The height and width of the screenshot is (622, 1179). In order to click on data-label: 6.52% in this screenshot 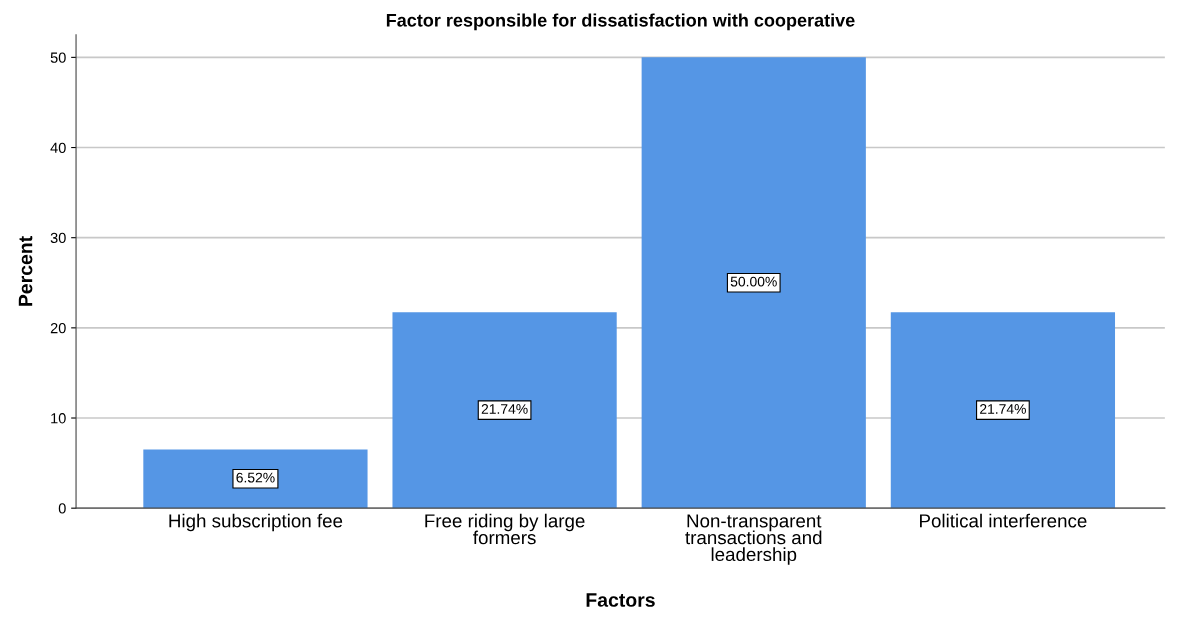, I will do `click(255, 477)`.